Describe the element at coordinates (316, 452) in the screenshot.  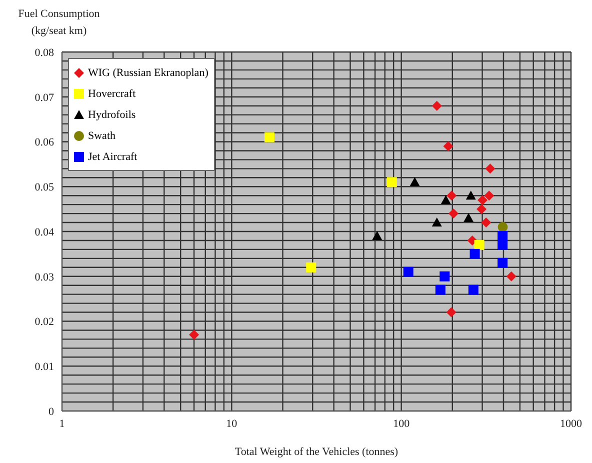
I see `x-axis-title: Total Weight of the Vehicles (tonnes)` at that location.